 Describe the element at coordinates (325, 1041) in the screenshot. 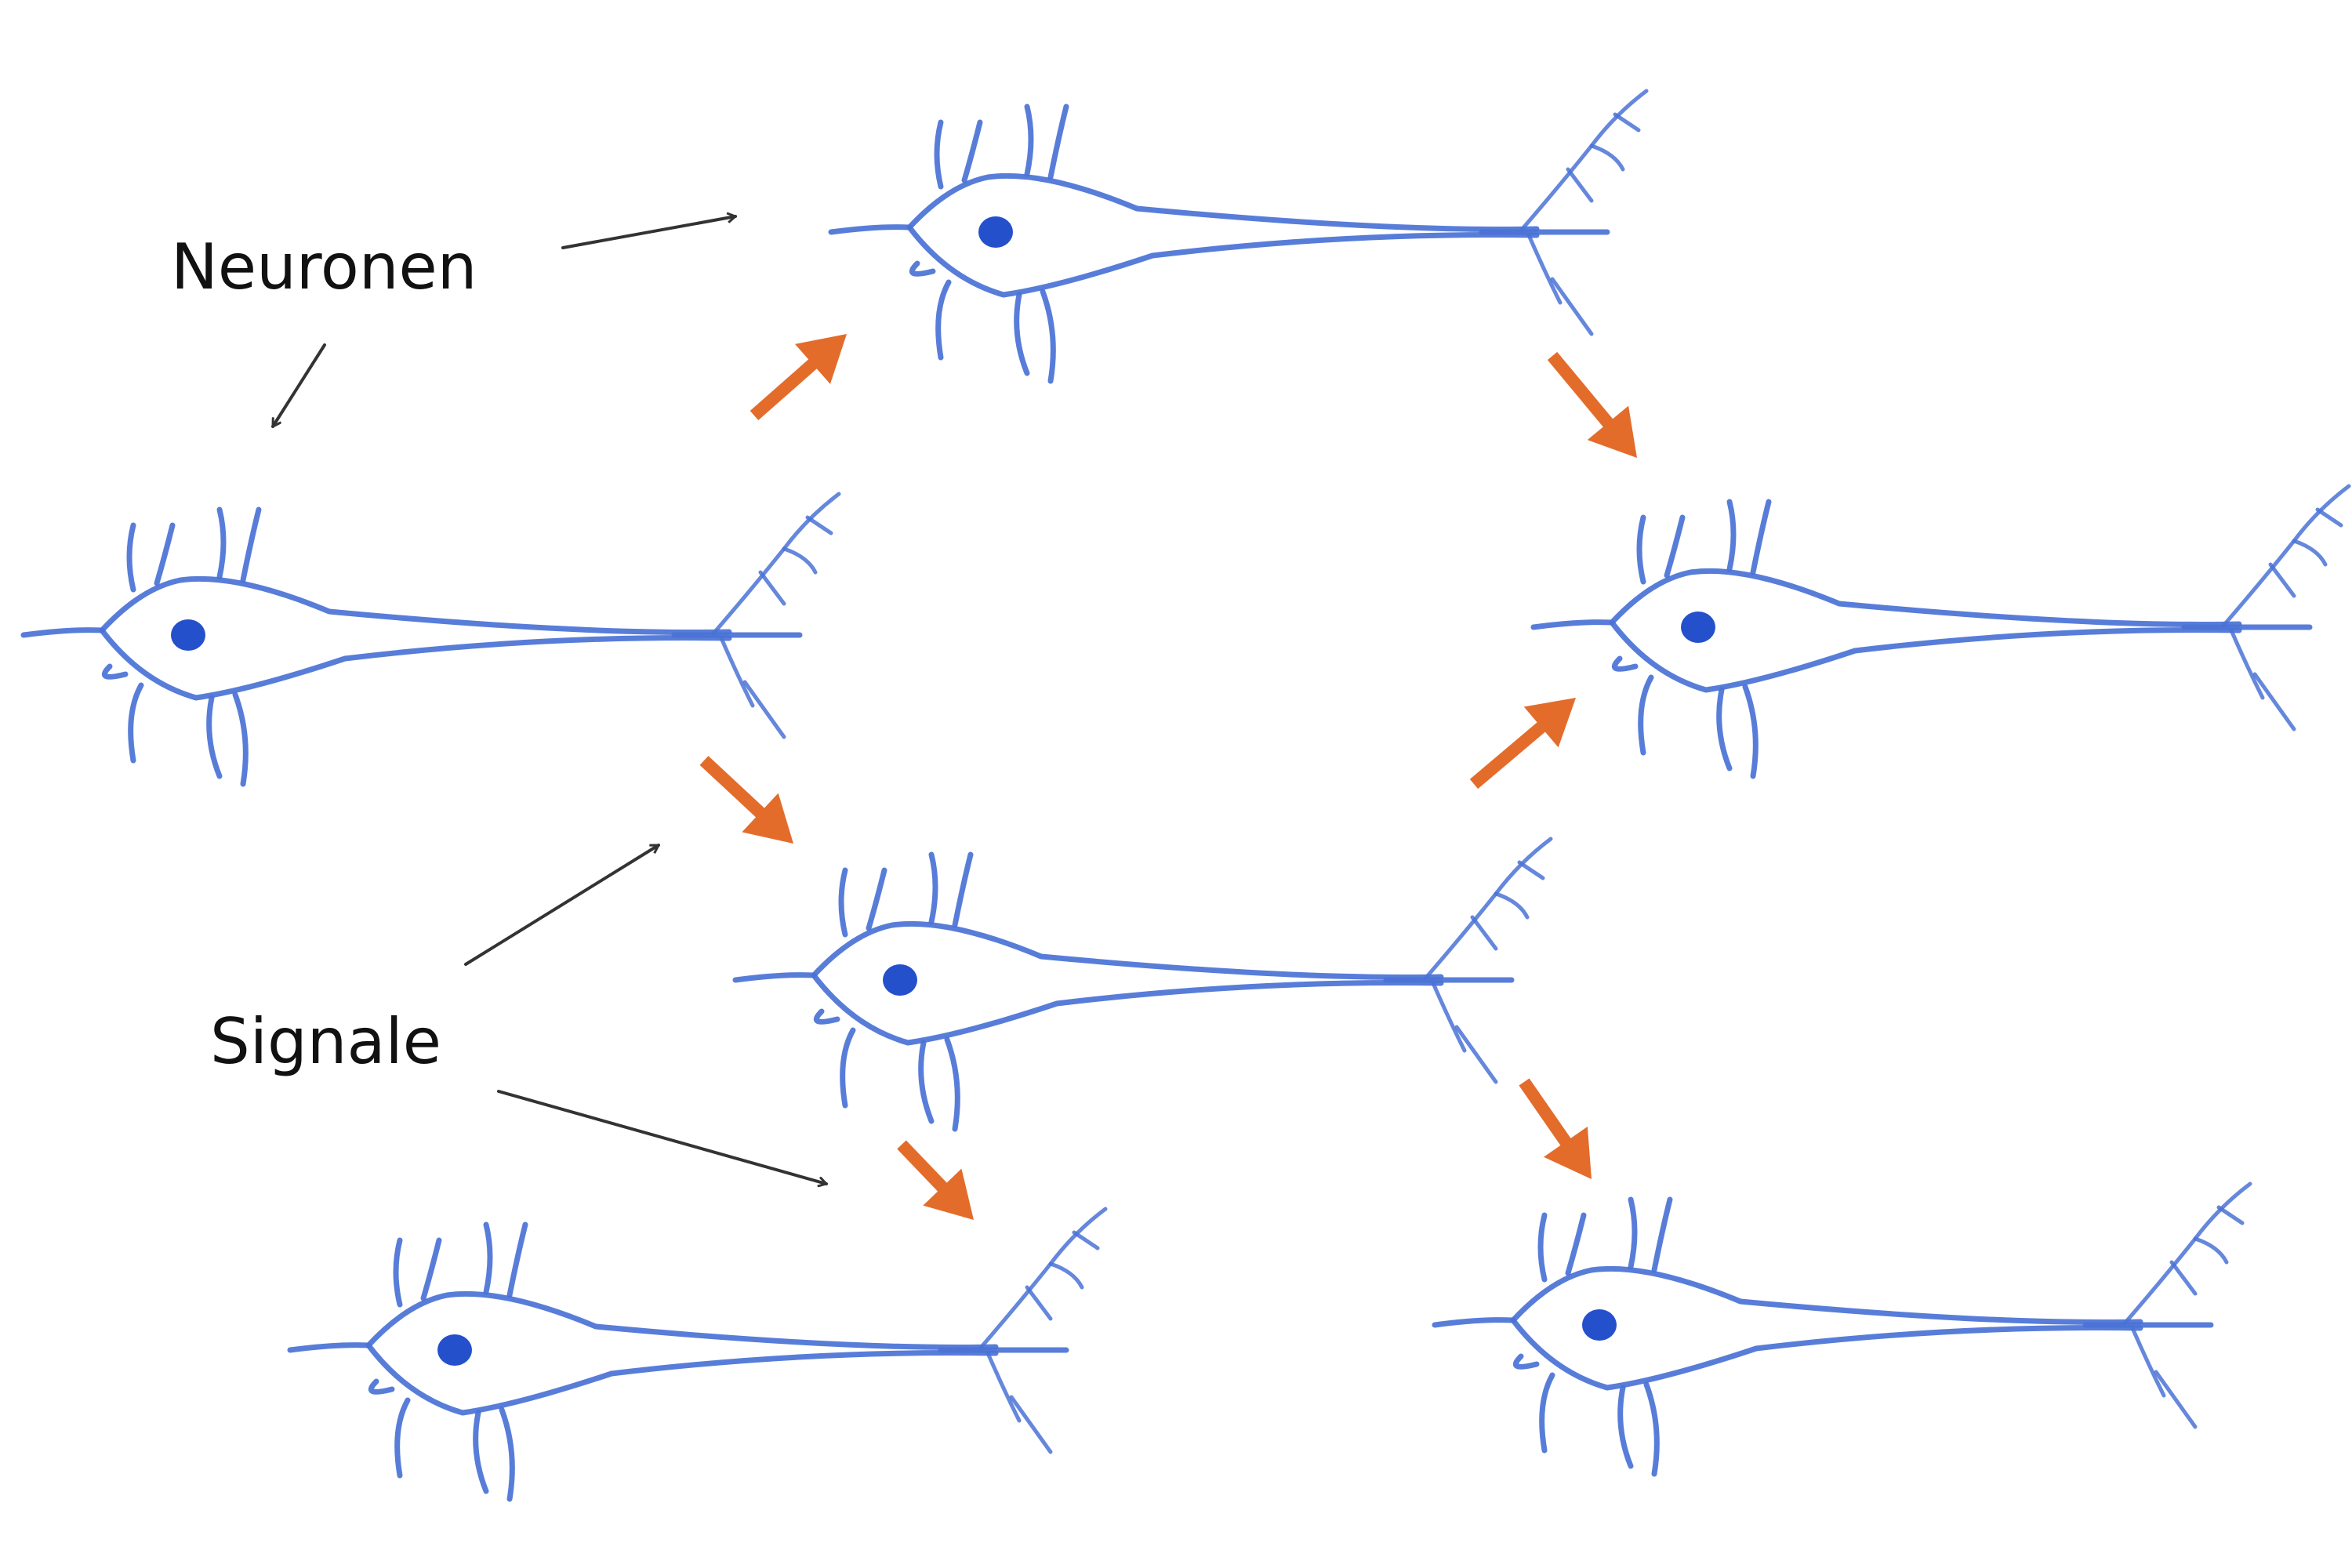

I see `signals-label: Signale` at that location.